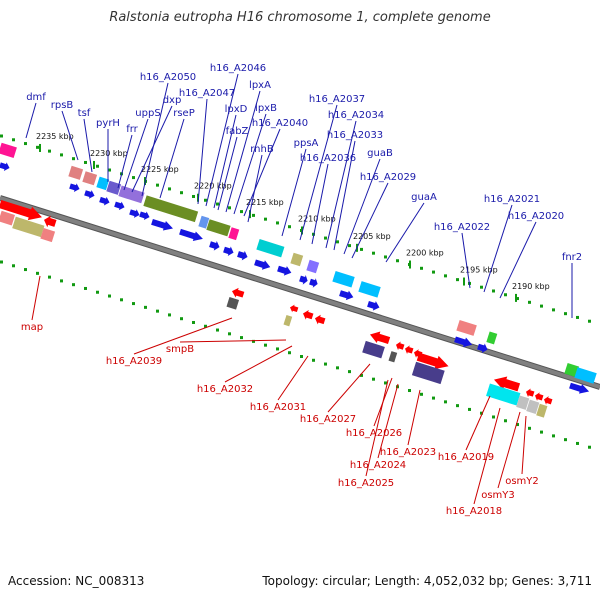  I want to click on reverse-gene-label: h16_A2019, so click(466, 457).